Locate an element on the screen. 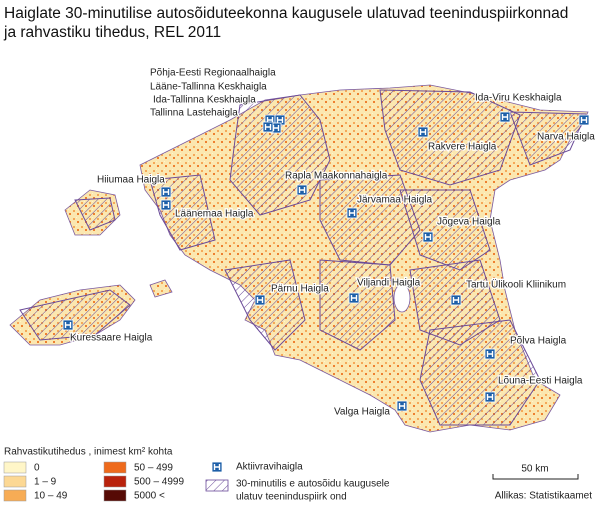 The width and height of the screenshot is (600, 508). source: Allikas: Statistikaamet is located at coordinates (543, 496).